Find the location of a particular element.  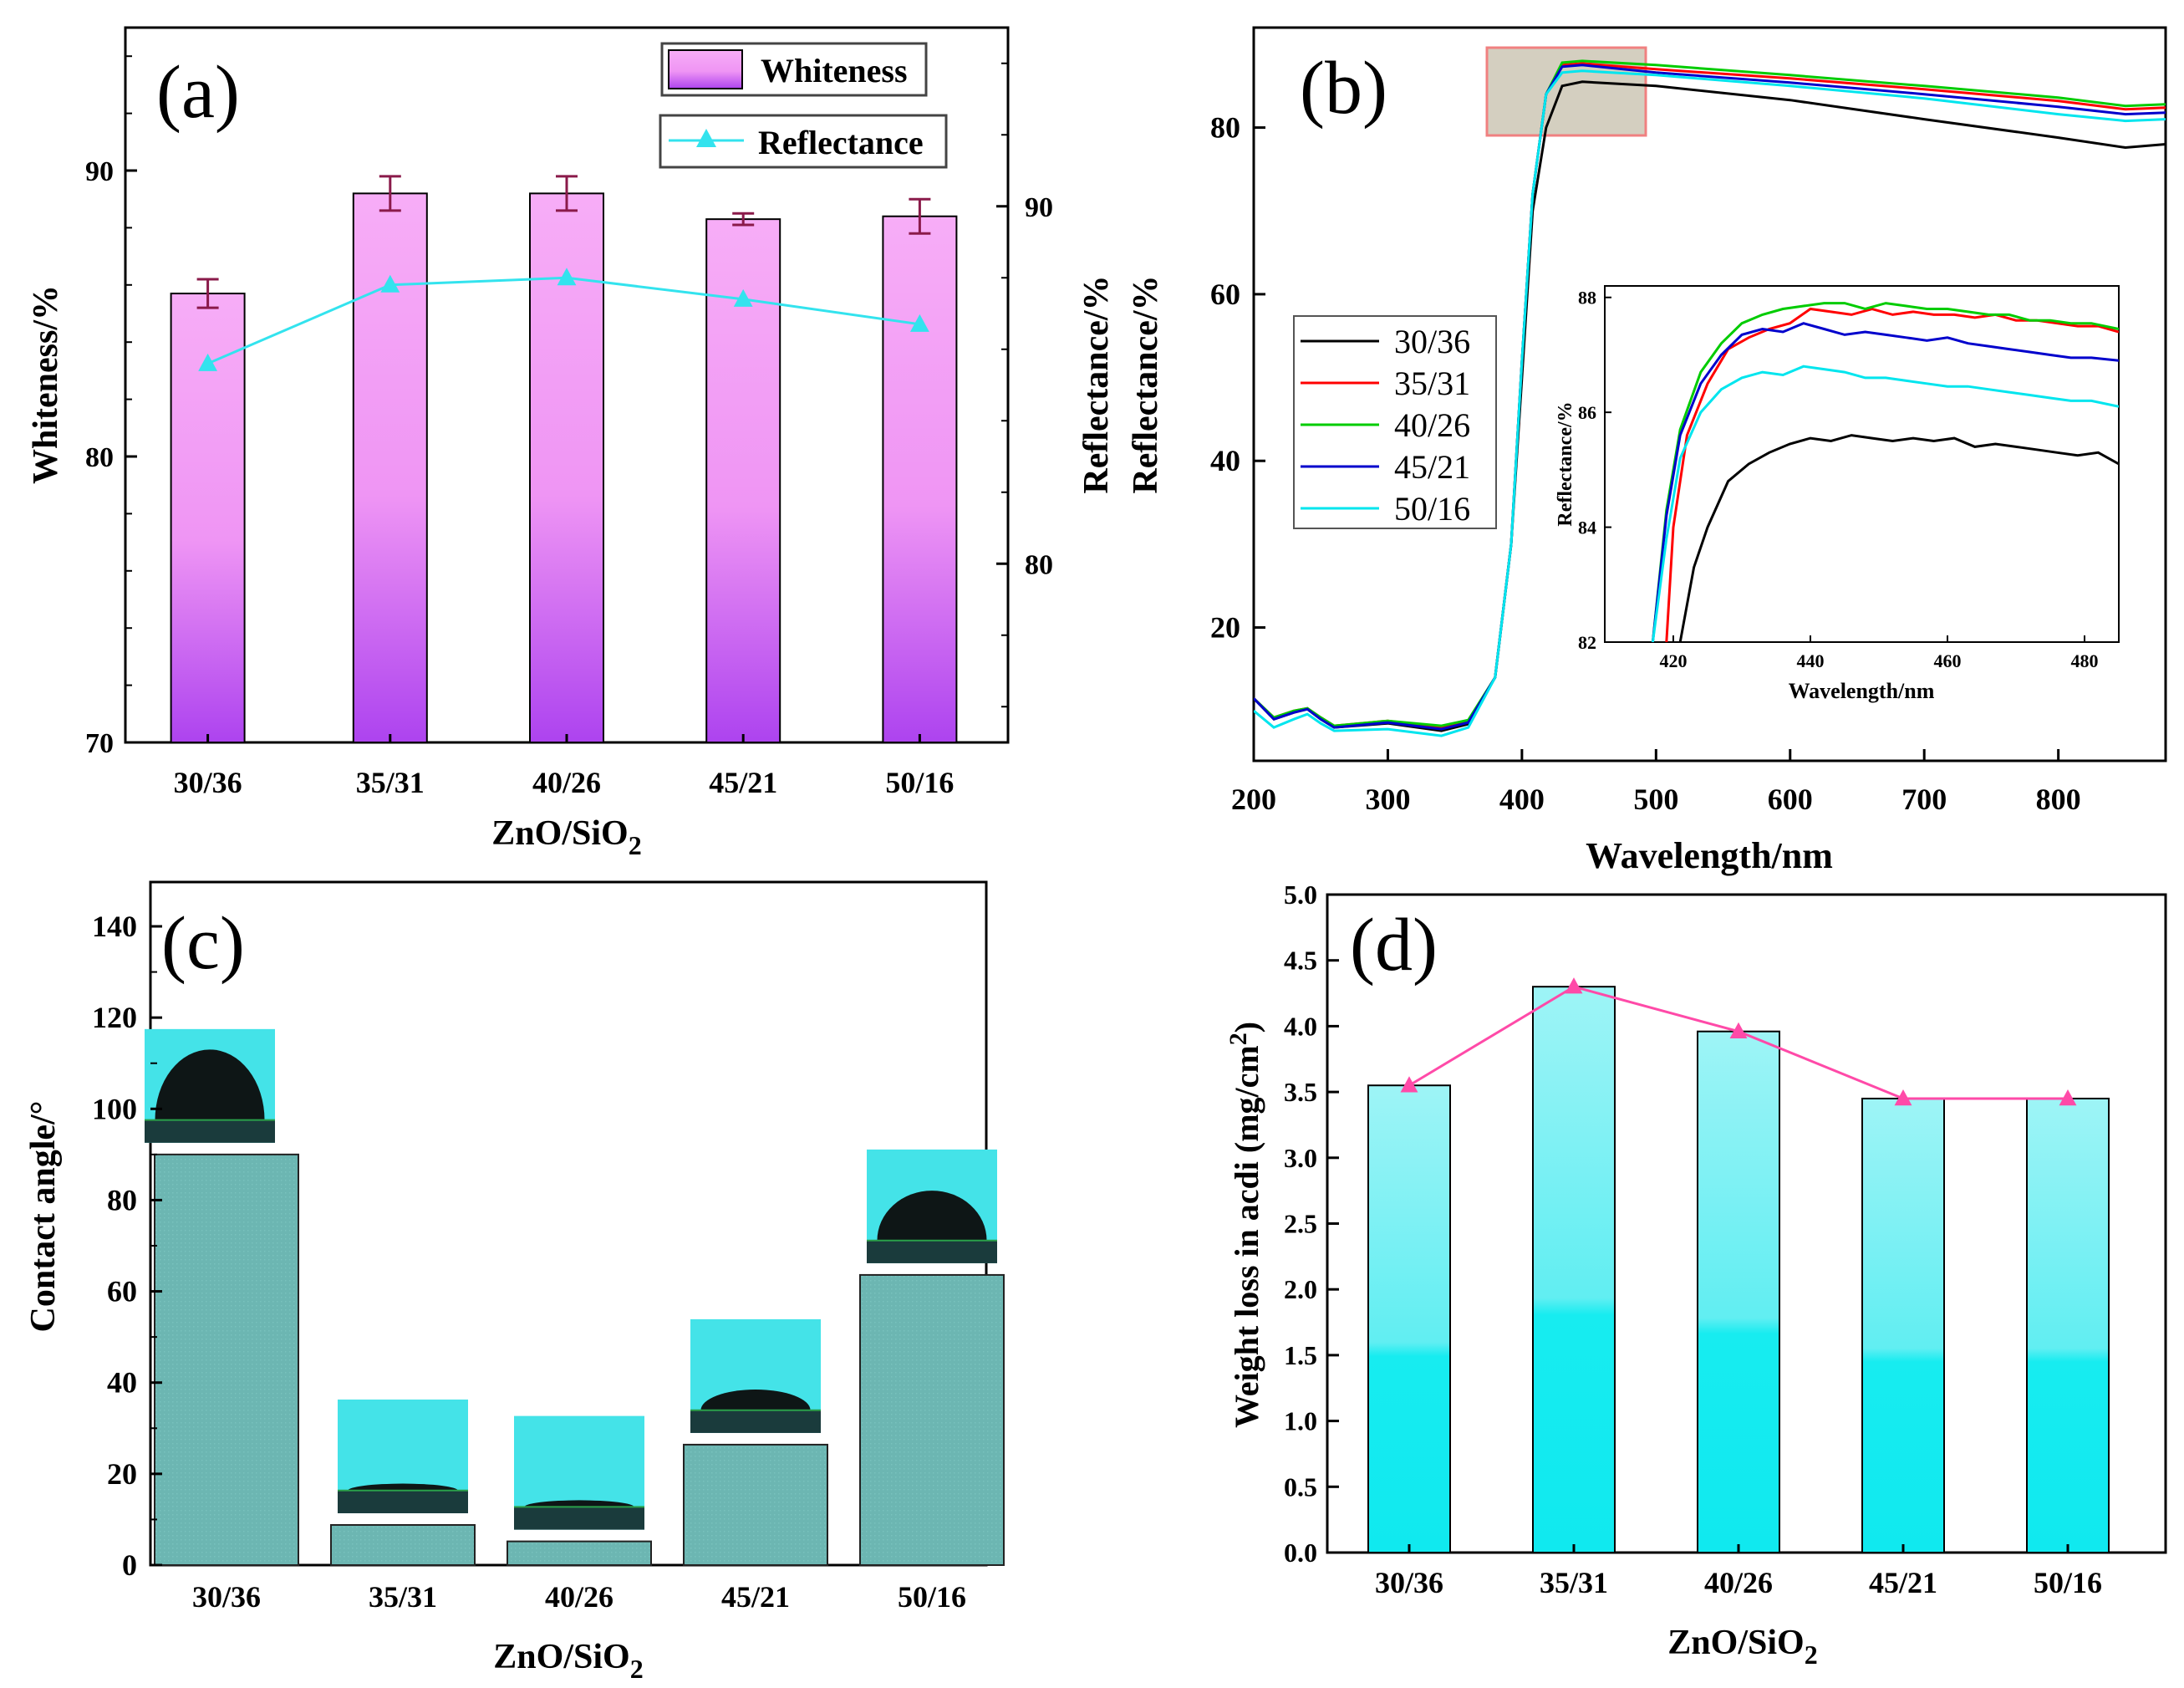

panel-b-ylabel: Reflectance/% is located at coordinates (1146, 384).